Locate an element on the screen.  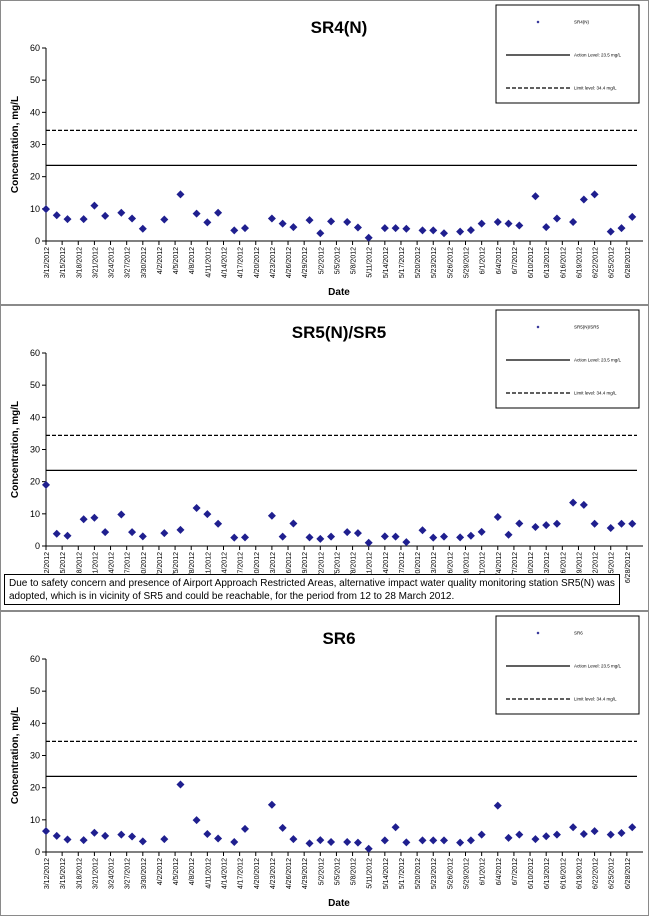
x-tick-label: 4/20/2012 is located at coordinates (257, 873).